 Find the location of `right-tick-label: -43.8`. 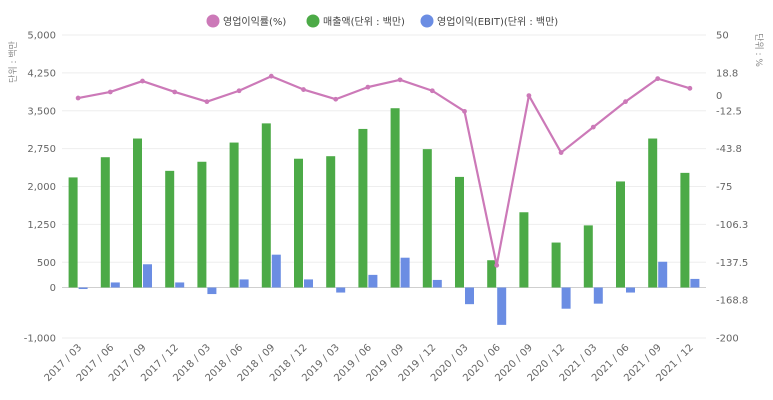

right-tick-label: -43.8 is located at coordinates (729, 149).